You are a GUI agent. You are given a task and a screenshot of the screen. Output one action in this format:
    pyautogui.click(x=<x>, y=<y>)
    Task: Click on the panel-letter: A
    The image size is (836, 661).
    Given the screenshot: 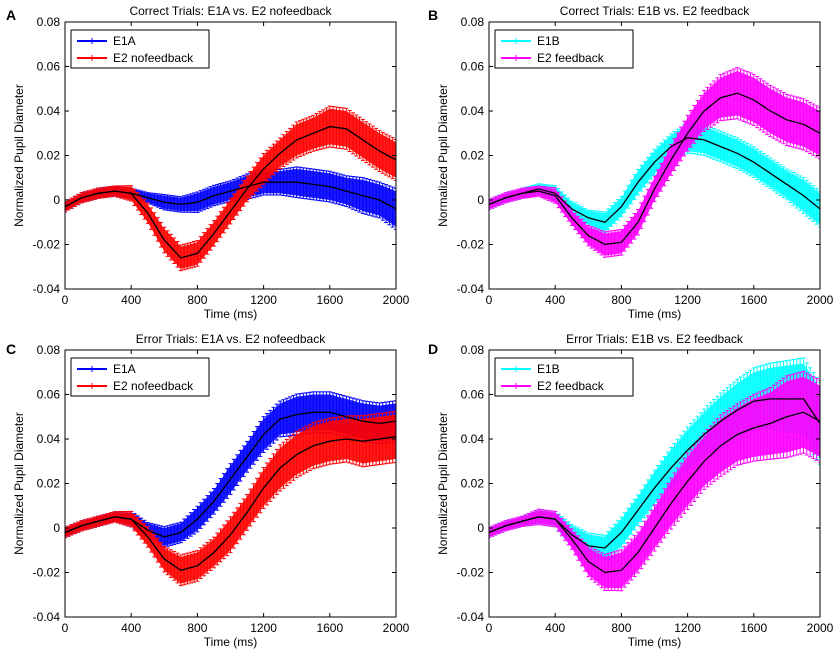 What is the action you would take?
    pyautogui.click(x=11, y=15)
    